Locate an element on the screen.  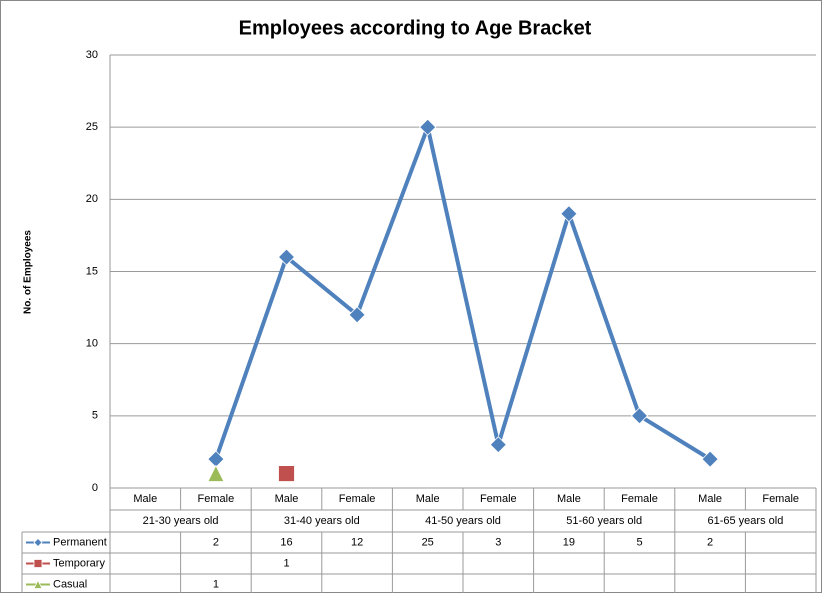
y-tick-label: 20 is located at coordinates (92, 199).